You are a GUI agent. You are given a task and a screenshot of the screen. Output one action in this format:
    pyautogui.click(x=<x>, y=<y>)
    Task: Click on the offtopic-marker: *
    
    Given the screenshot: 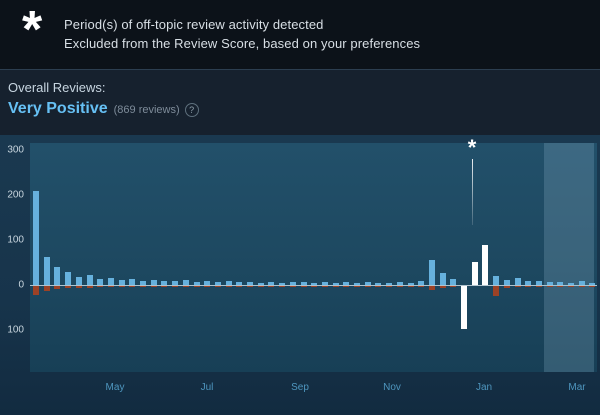 What is the action you would take?
    pyautogui.click(x=472, y=147)
    